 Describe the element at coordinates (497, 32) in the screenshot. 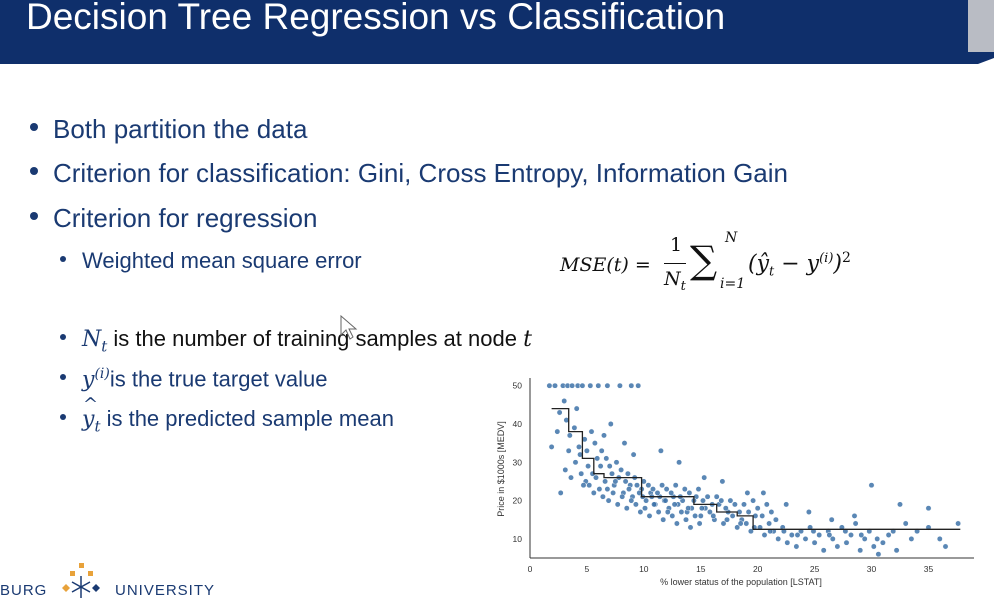

I see `header-background` at that location.